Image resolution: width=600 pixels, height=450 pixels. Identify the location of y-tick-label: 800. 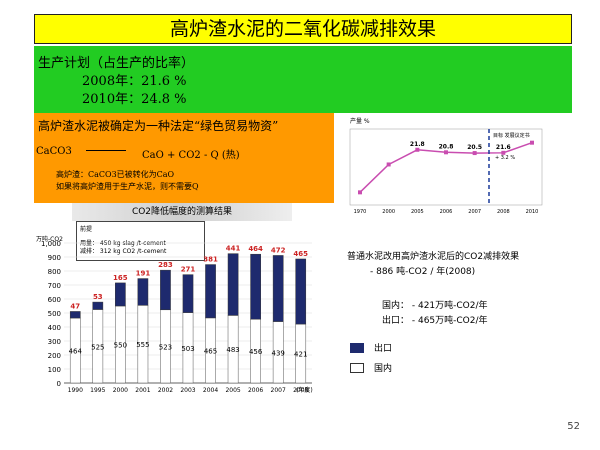
(54, 272).